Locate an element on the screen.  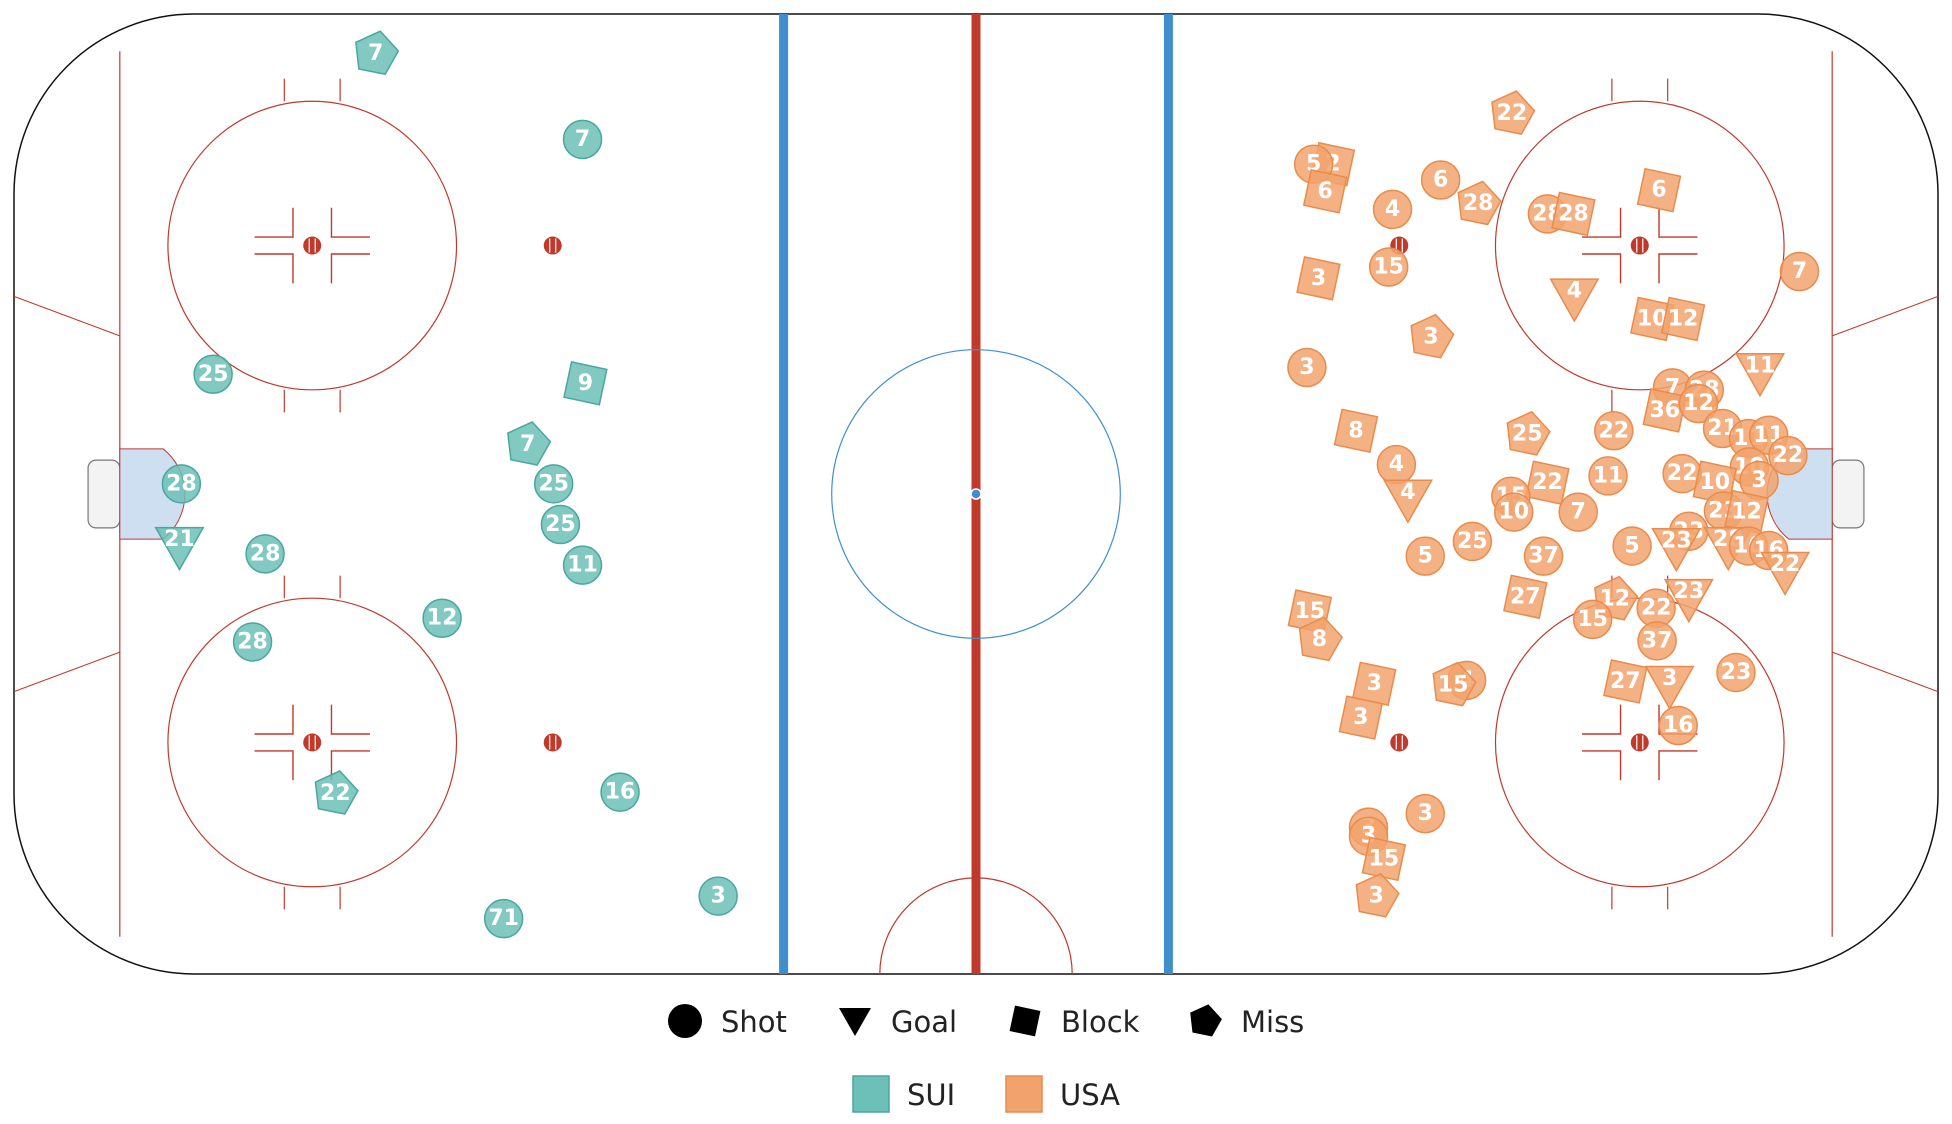
legend-label: Miss is located at coordinates (1272, 1022).